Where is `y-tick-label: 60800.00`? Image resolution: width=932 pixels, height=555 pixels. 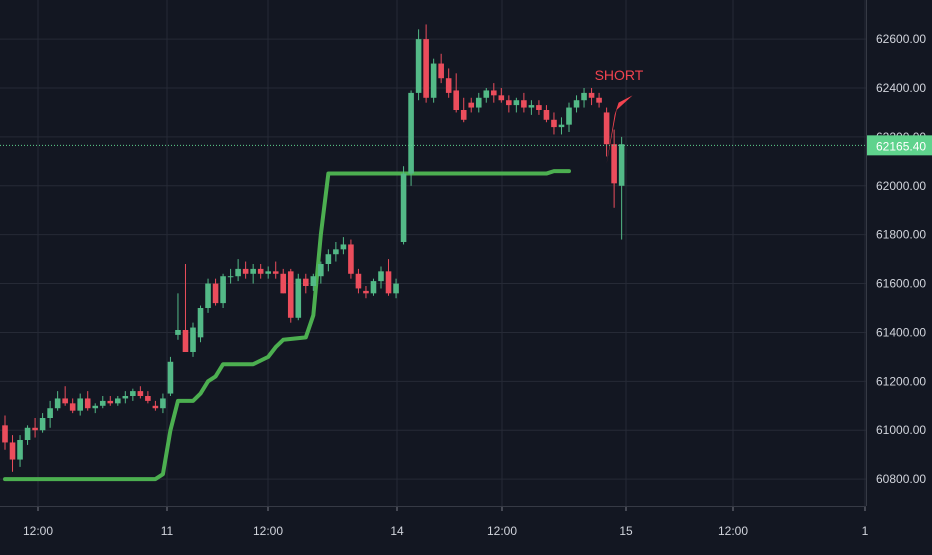
y-tick-label: 60800.00 is located at coordinates (901, 479).